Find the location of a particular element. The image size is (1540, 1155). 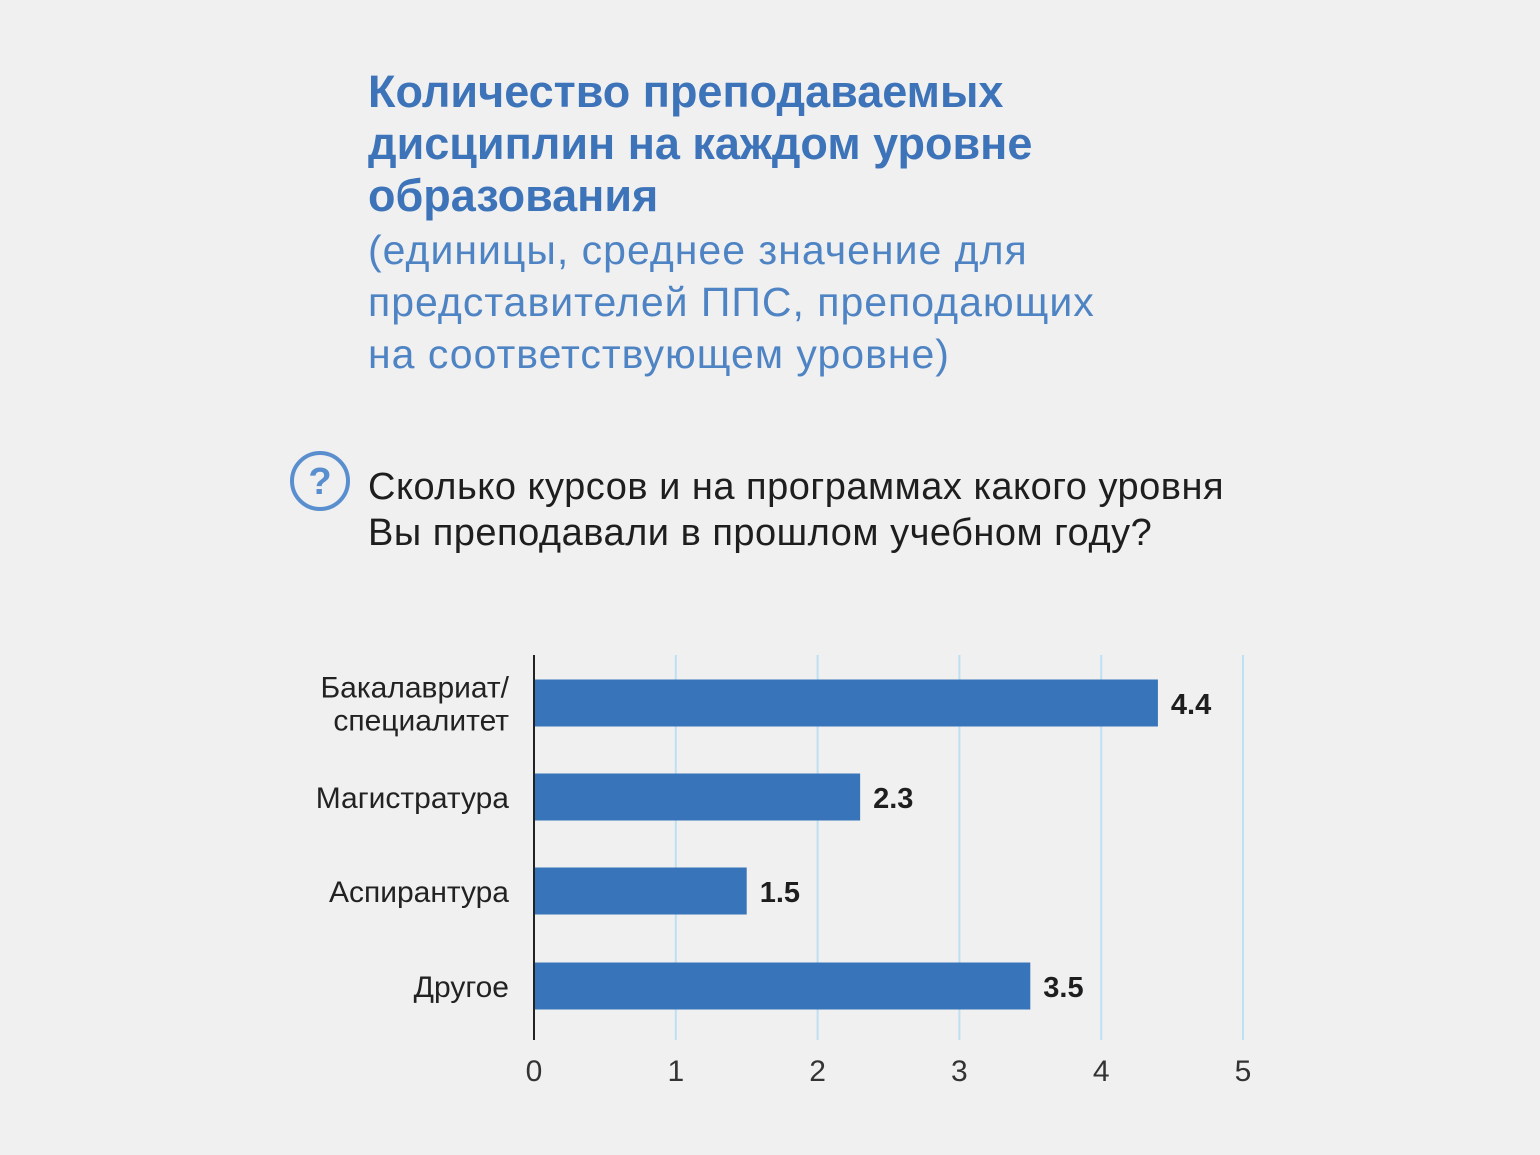

question-circle-icon: ? is located at coordinates (320, 481).